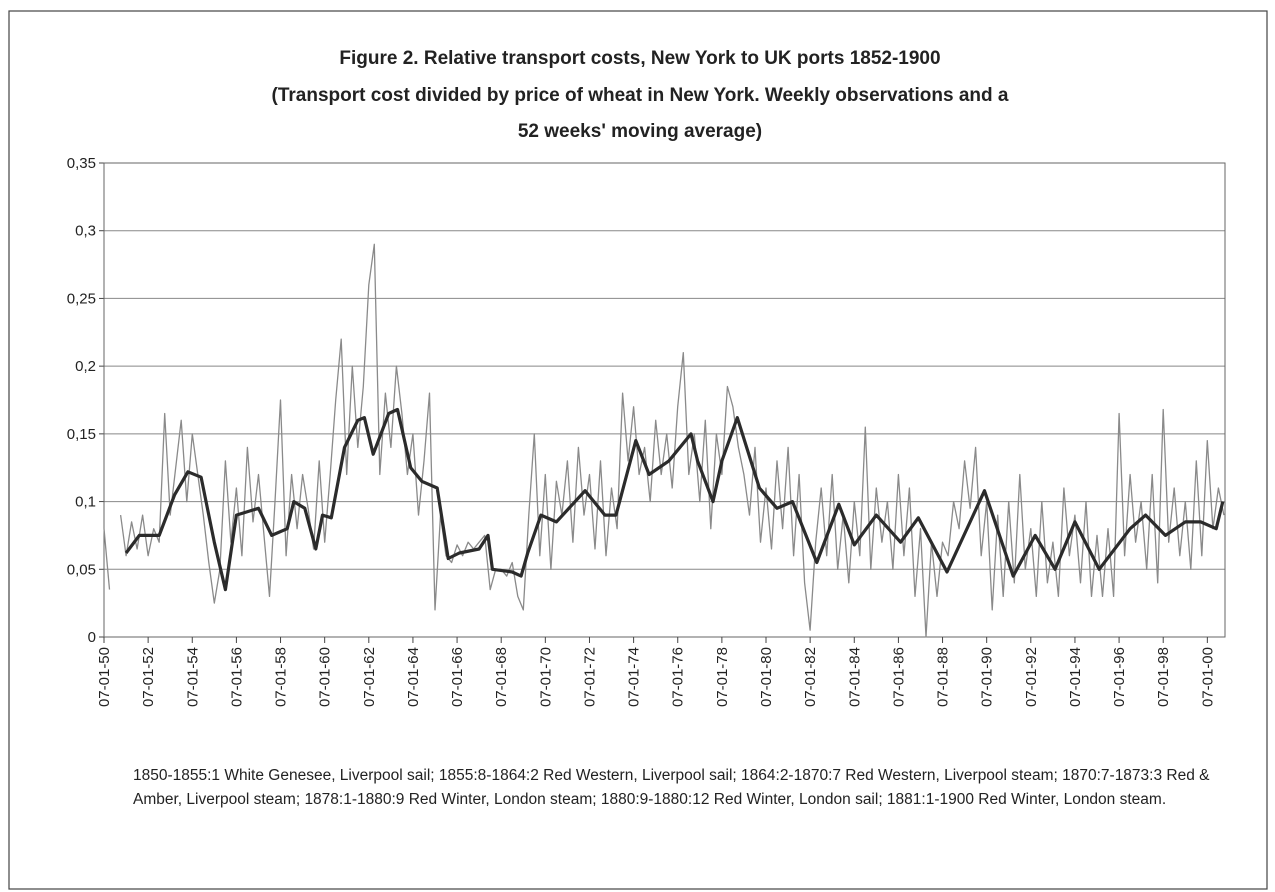  Describe the element at coordinates (1119, 677) in the screenshot. I see `x-tick-label: 07-01-96` at that location.